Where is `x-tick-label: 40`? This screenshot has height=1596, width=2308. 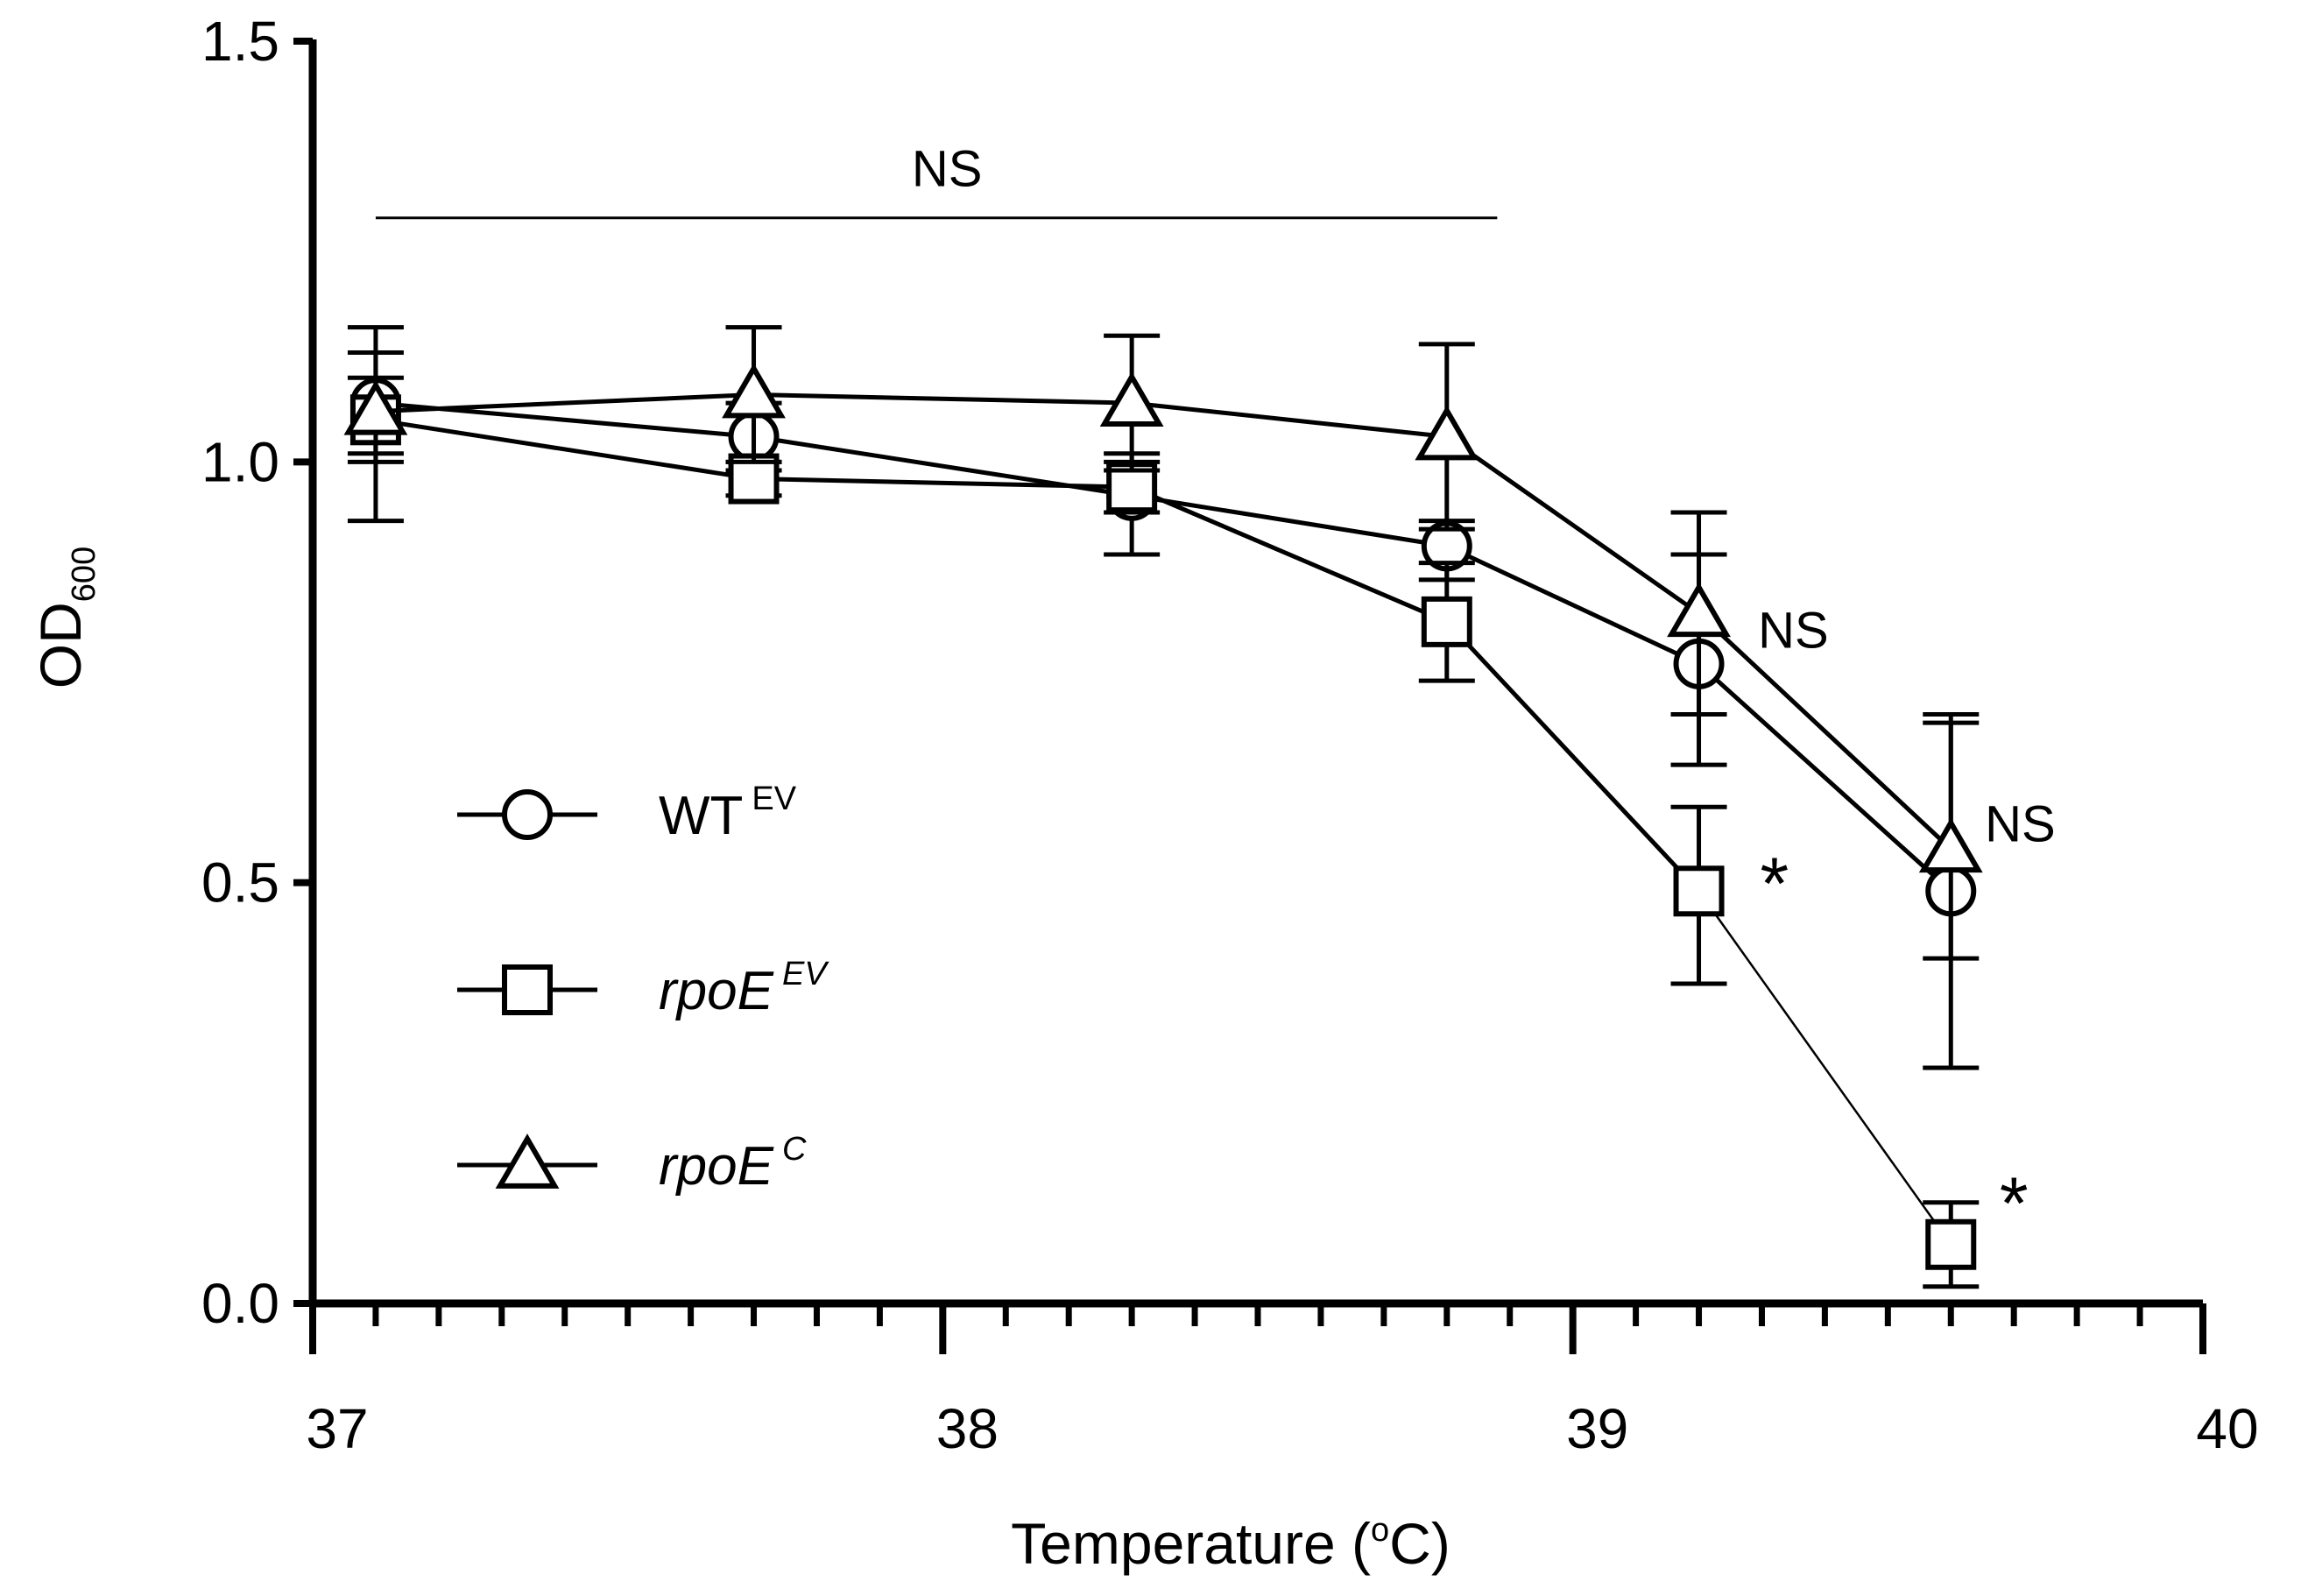
x-tick-label: 40 is located at coordinates (2227, 1428).